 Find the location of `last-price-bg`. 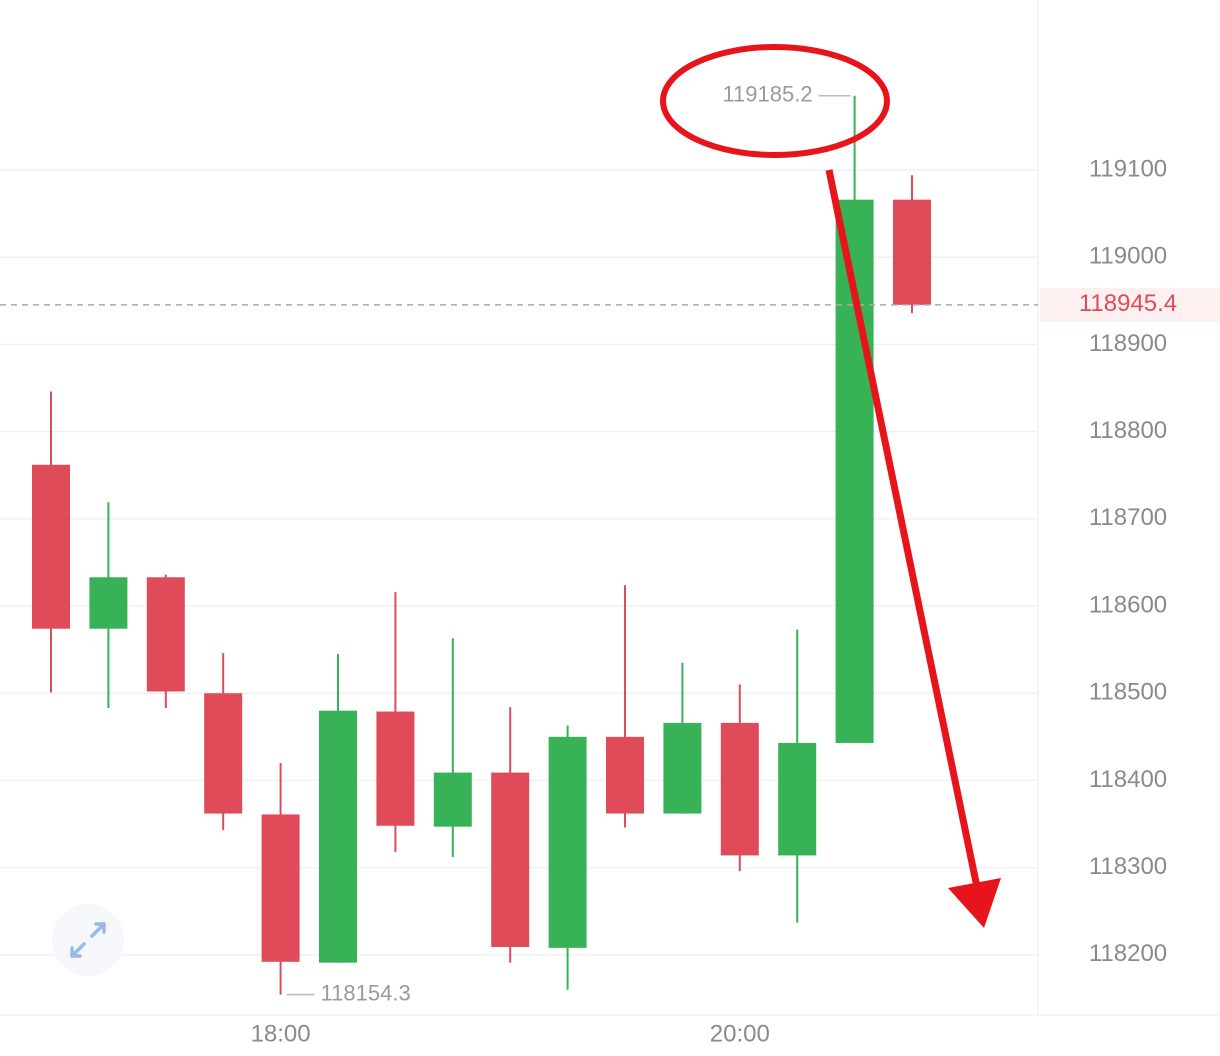

last-price-bg is located at coordinates (1130, 304).